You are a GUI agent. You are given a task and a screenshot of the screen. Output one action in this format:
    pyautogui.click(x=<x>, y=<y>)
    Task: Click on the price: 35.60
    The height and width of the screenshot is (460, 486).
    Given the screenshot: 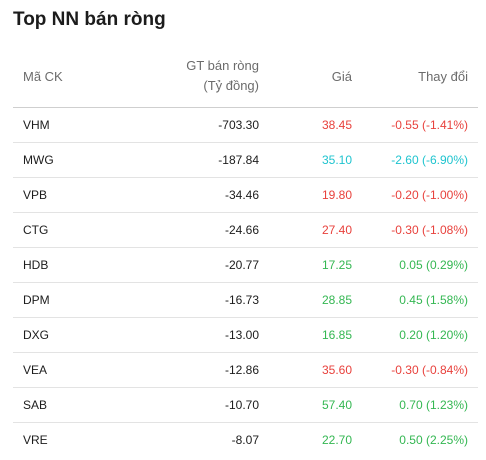 What is the action you would take?
    pyautogui.click(x=336, y=370)
    